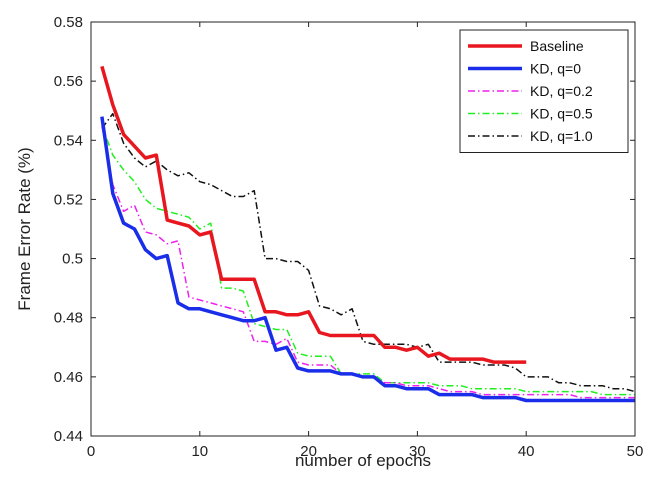  What do you see at coordinates (72, 259) in the screenshot?
I see `y-tick-label: 0.5` at bounding box center [72, 259].